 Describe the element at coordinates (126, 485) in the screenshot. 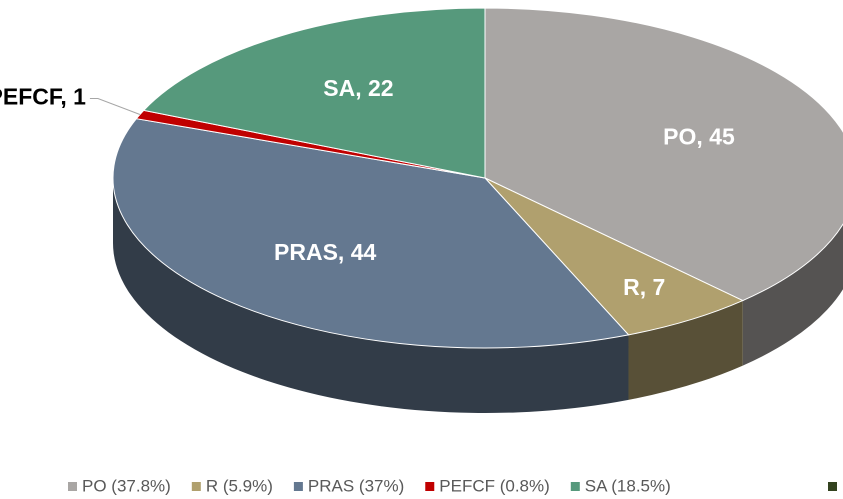

I see `legend-label: PO (37.8%)` at that location.